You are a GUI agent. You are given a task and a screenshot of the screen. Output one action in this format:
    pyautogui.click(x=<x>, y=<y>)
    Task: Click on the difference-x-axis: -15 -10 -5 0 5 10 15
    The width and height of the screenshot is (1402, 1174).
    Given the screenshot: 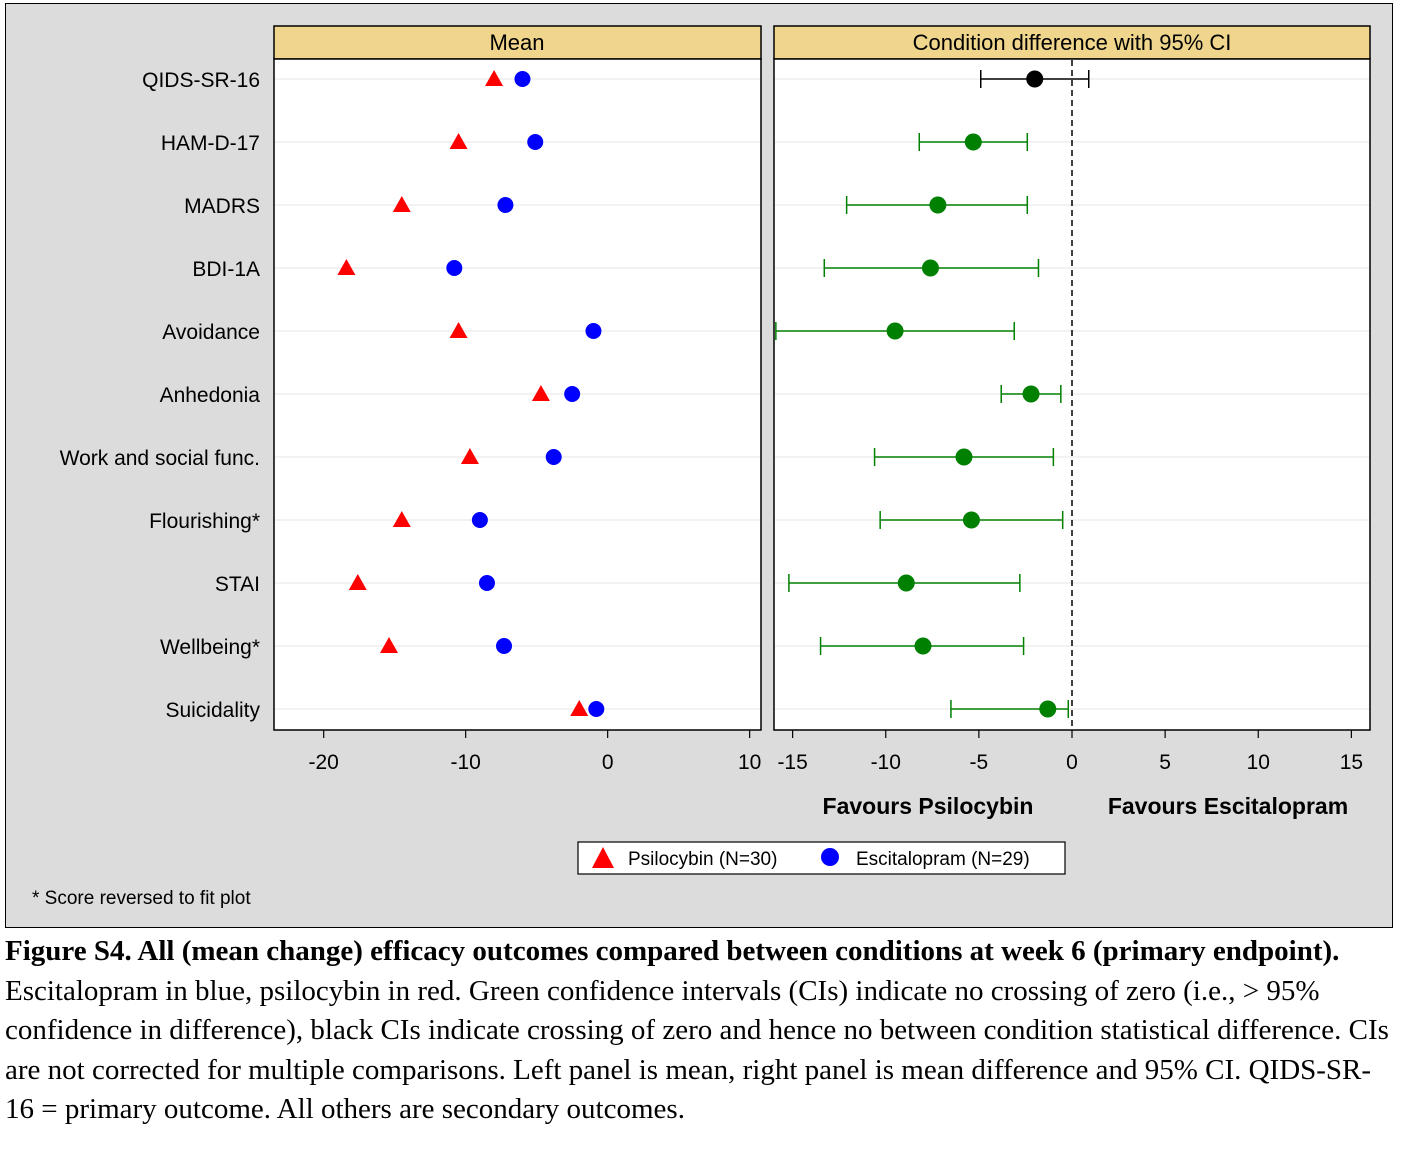 What is the action you would take?
    pyautogui.click(x=1070, y=752)
    